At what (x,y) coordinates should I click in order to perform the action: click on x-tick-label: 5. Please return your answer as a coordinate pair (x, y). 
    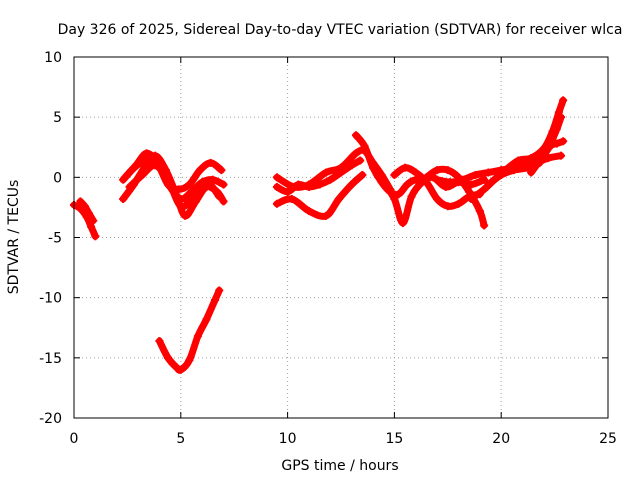
    Looking at the image, I should click on (180, 439).